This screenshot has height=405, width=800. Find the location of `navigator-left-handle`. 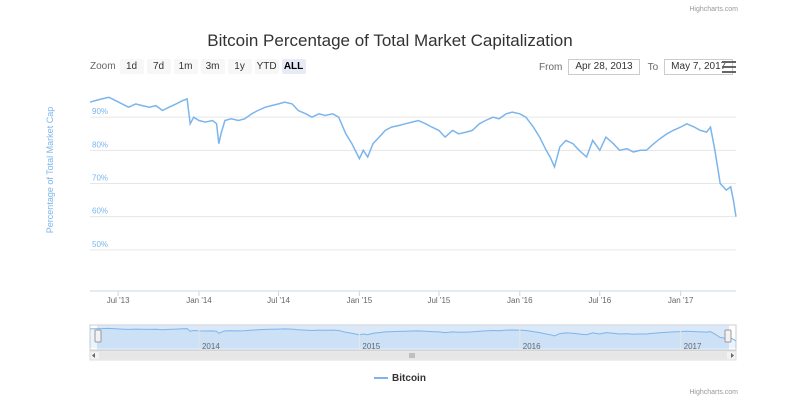

navigator-left-handle is located at coordinates (98, 336).